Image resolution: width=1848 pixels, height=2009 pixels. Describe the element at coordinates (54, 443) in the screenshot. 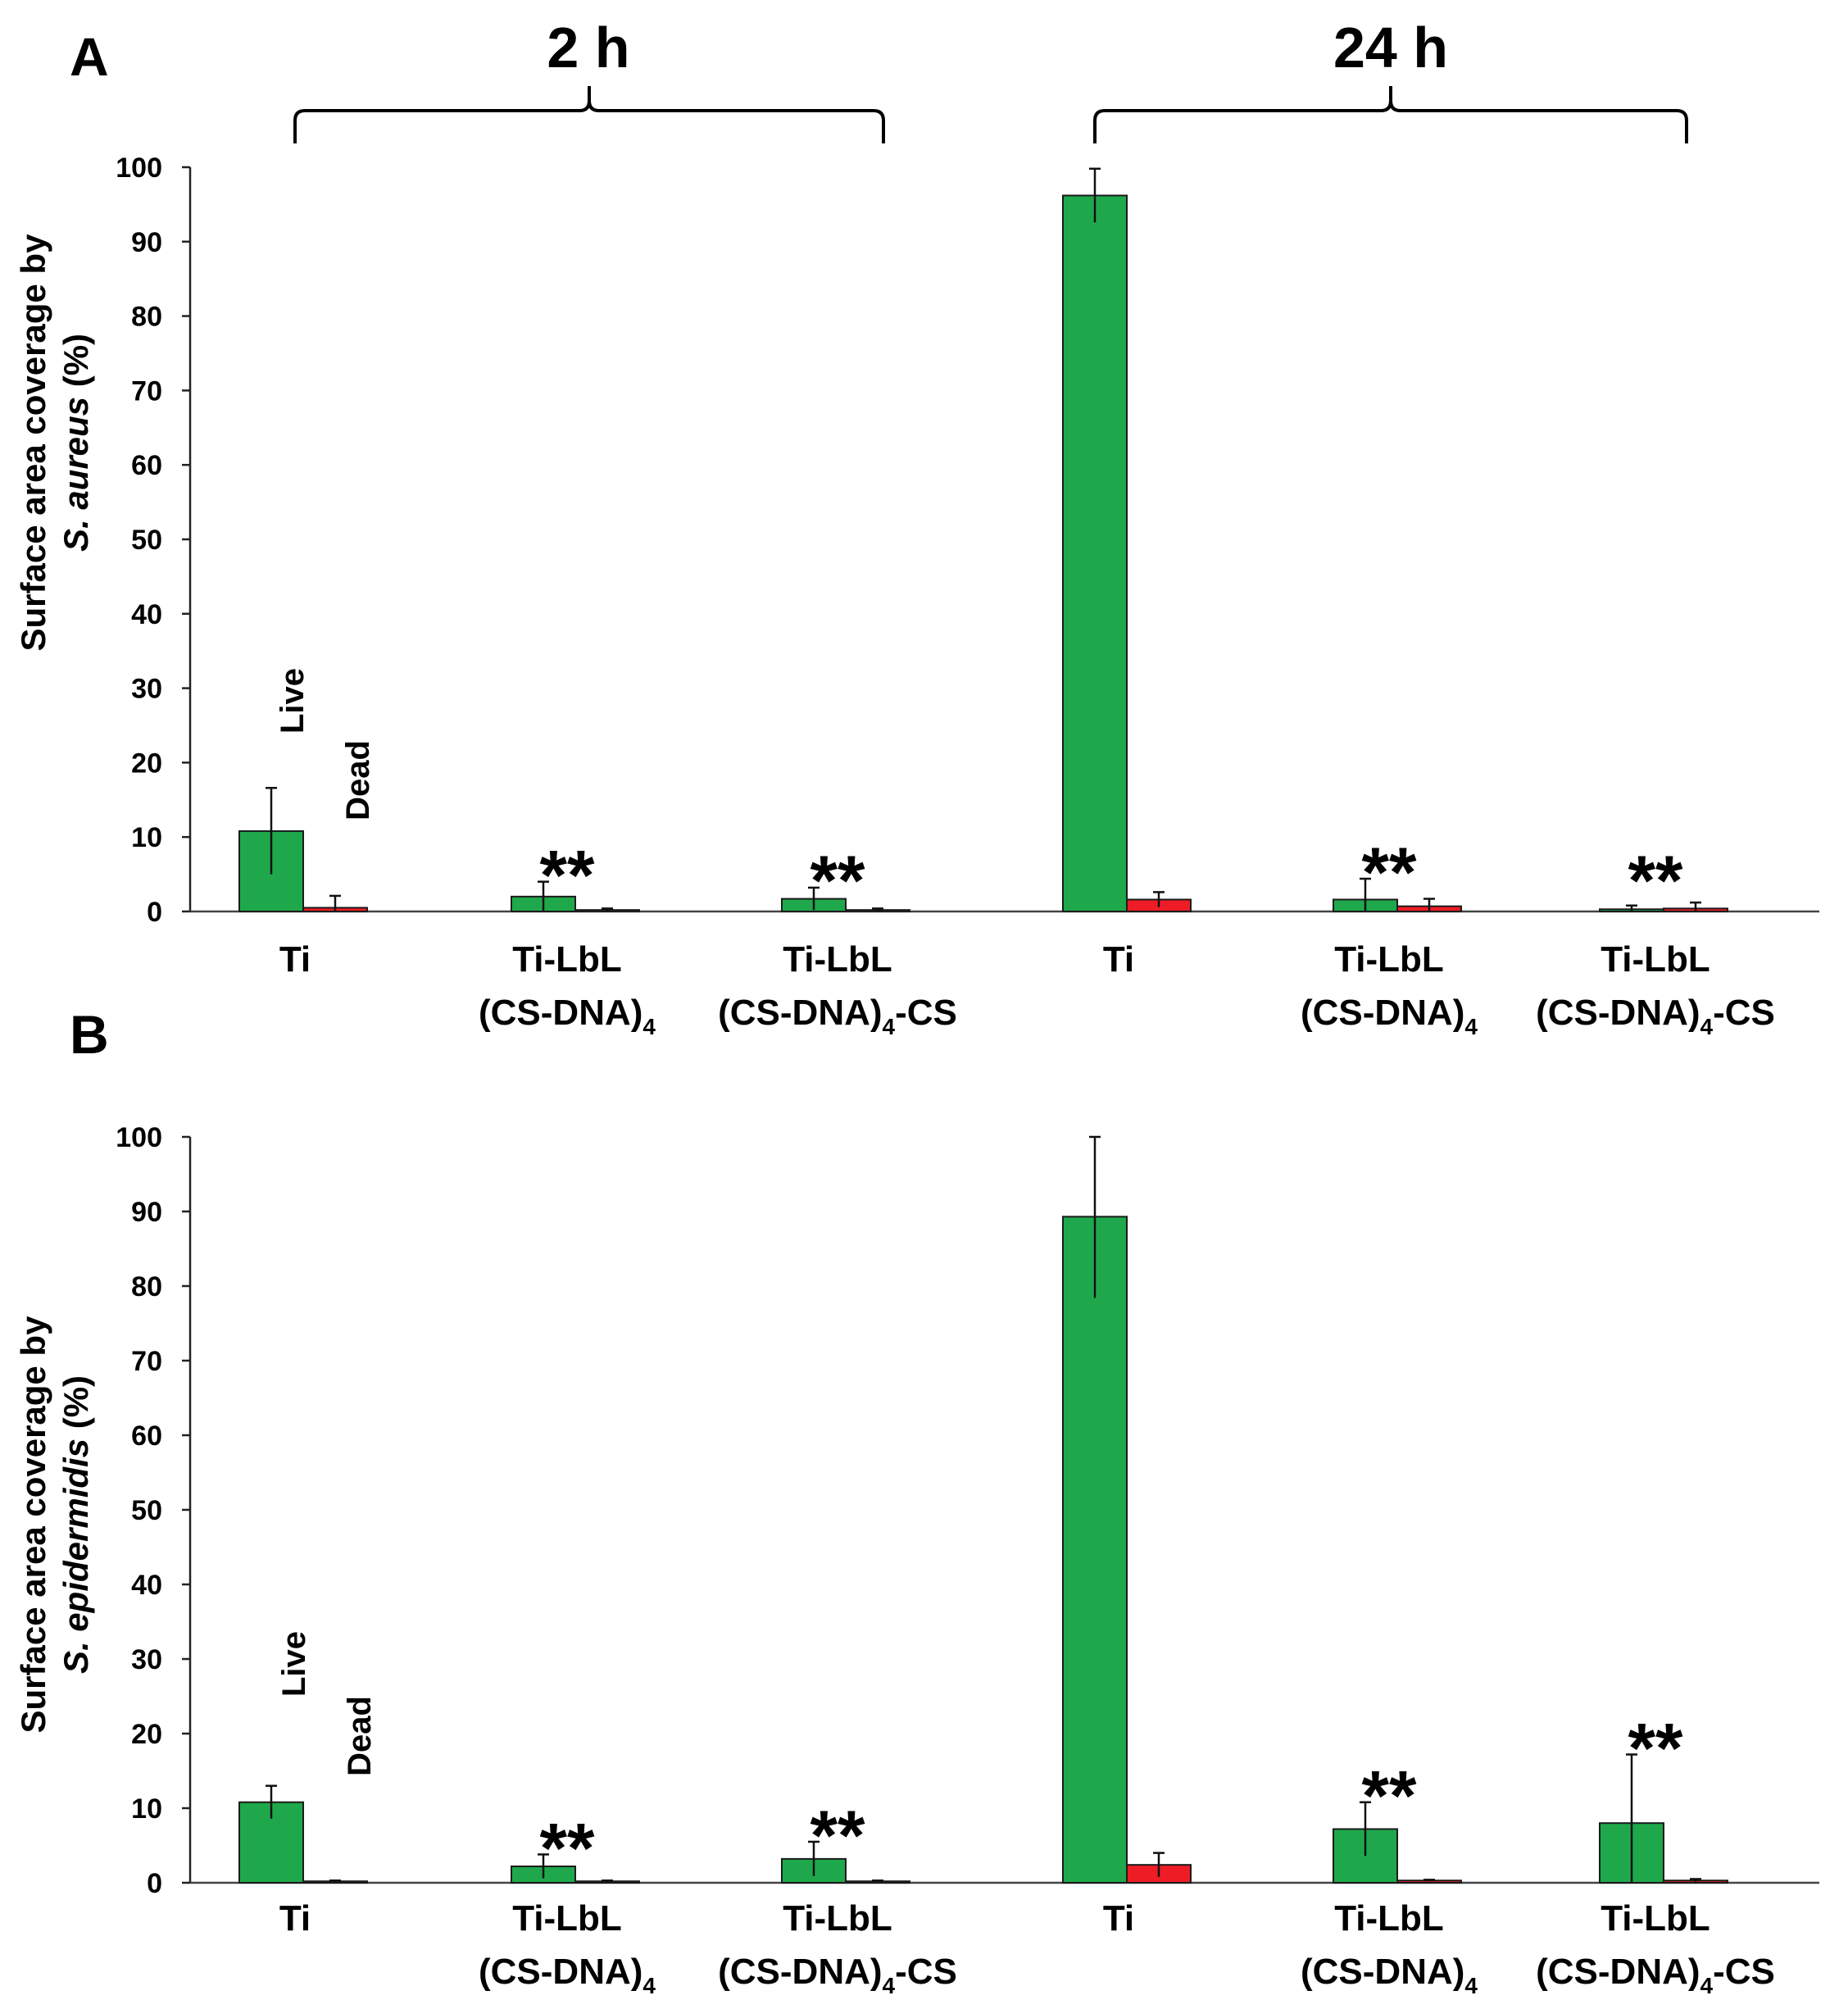

I see `y-axis-label: Surface area coverage by S. aureus (%)` at that location.